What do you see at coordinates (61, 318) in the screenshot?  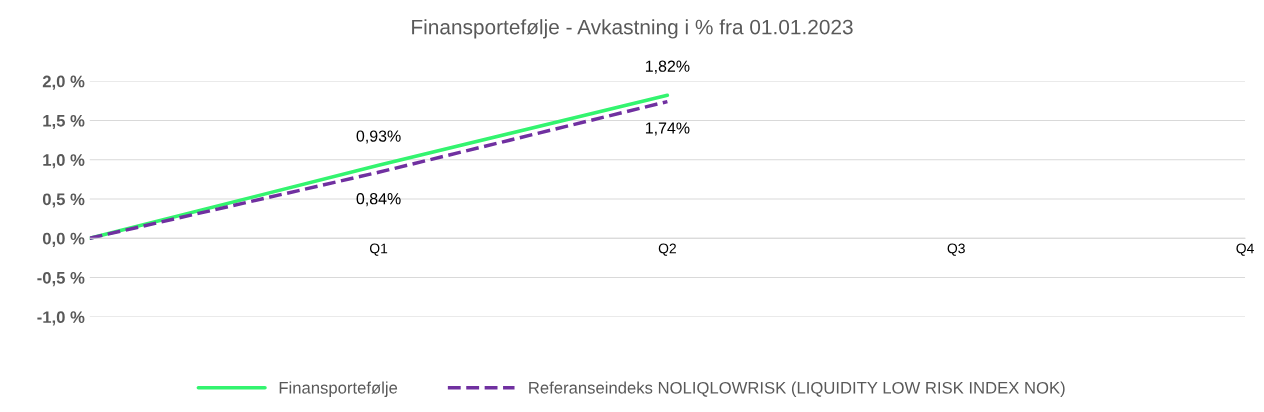 I see `y-tick-label: -1,0 %` at bounding box center [61, 318].